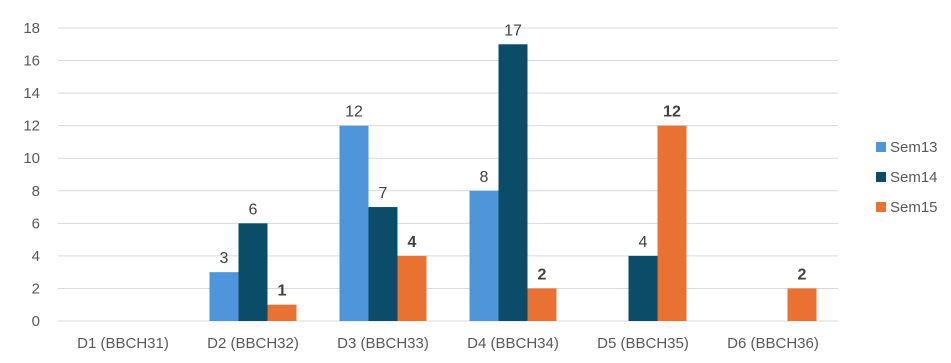 The width and height of the screenshot is (951, 363). What do you see at coordinates (383, 343) in the screenshot?
I see `x-tick-label: D3 (BBCH33)` at bounding box center [383, 343].